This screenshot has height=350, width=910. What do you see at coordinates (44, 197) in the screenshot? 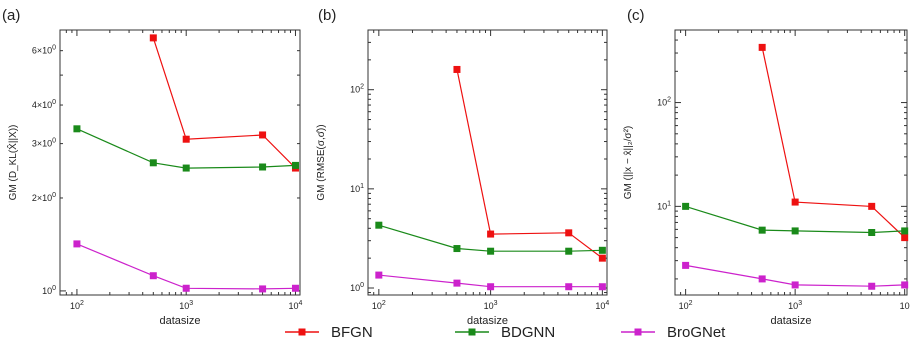
I see `y-tick-label: 2×100` at bounding box center [44, 197].